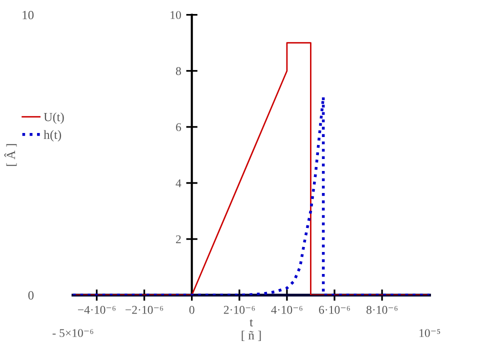 This screenshot has height=353, width=480. I want to click on y2-tick-label: 10, so click(28, 15).